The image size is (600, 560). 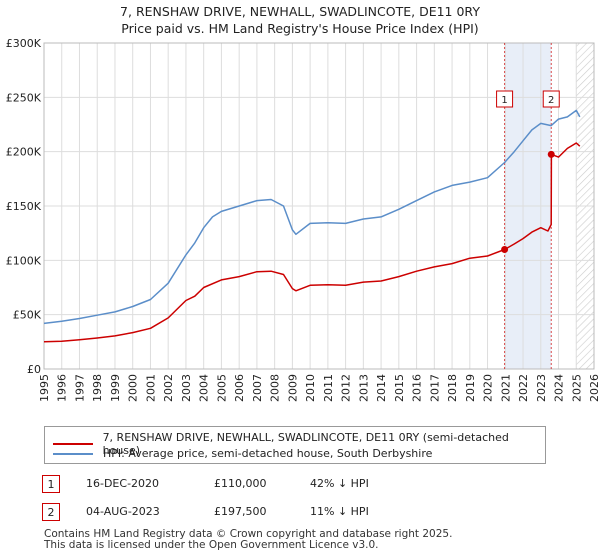 What do you see at coordinates (73, 453) in the screenshot?
I see `legend-swatch-hpi` at bounding box center [73, 453].